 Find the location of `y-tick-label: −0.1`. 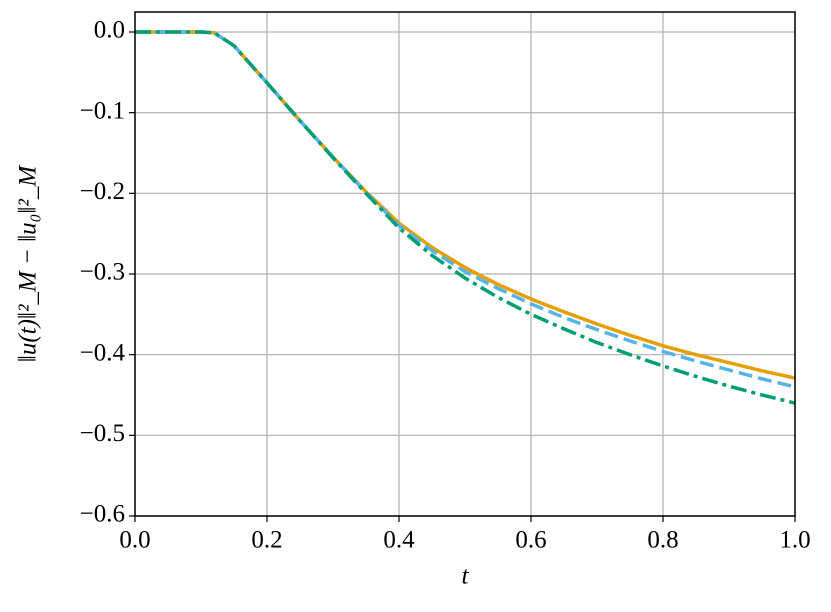

y-tick-label: −0.1 is located at coordinates (102, 110).